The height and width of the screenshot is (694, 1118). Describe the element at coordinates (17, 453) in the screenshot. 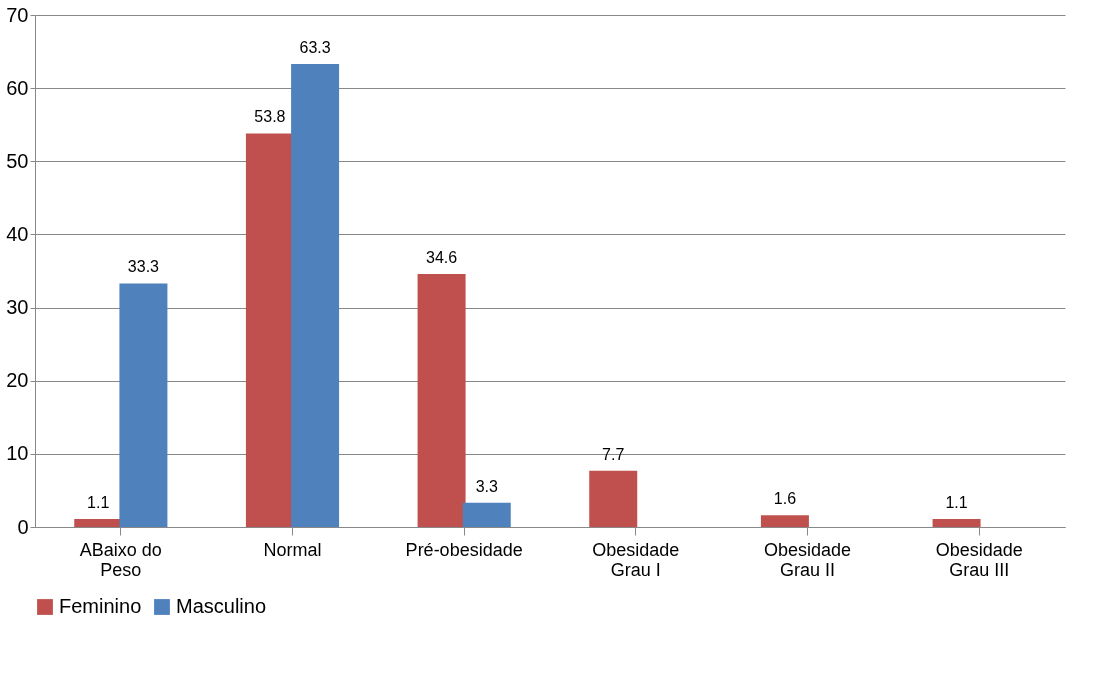

I see `y-tick-label: 10` at that location.